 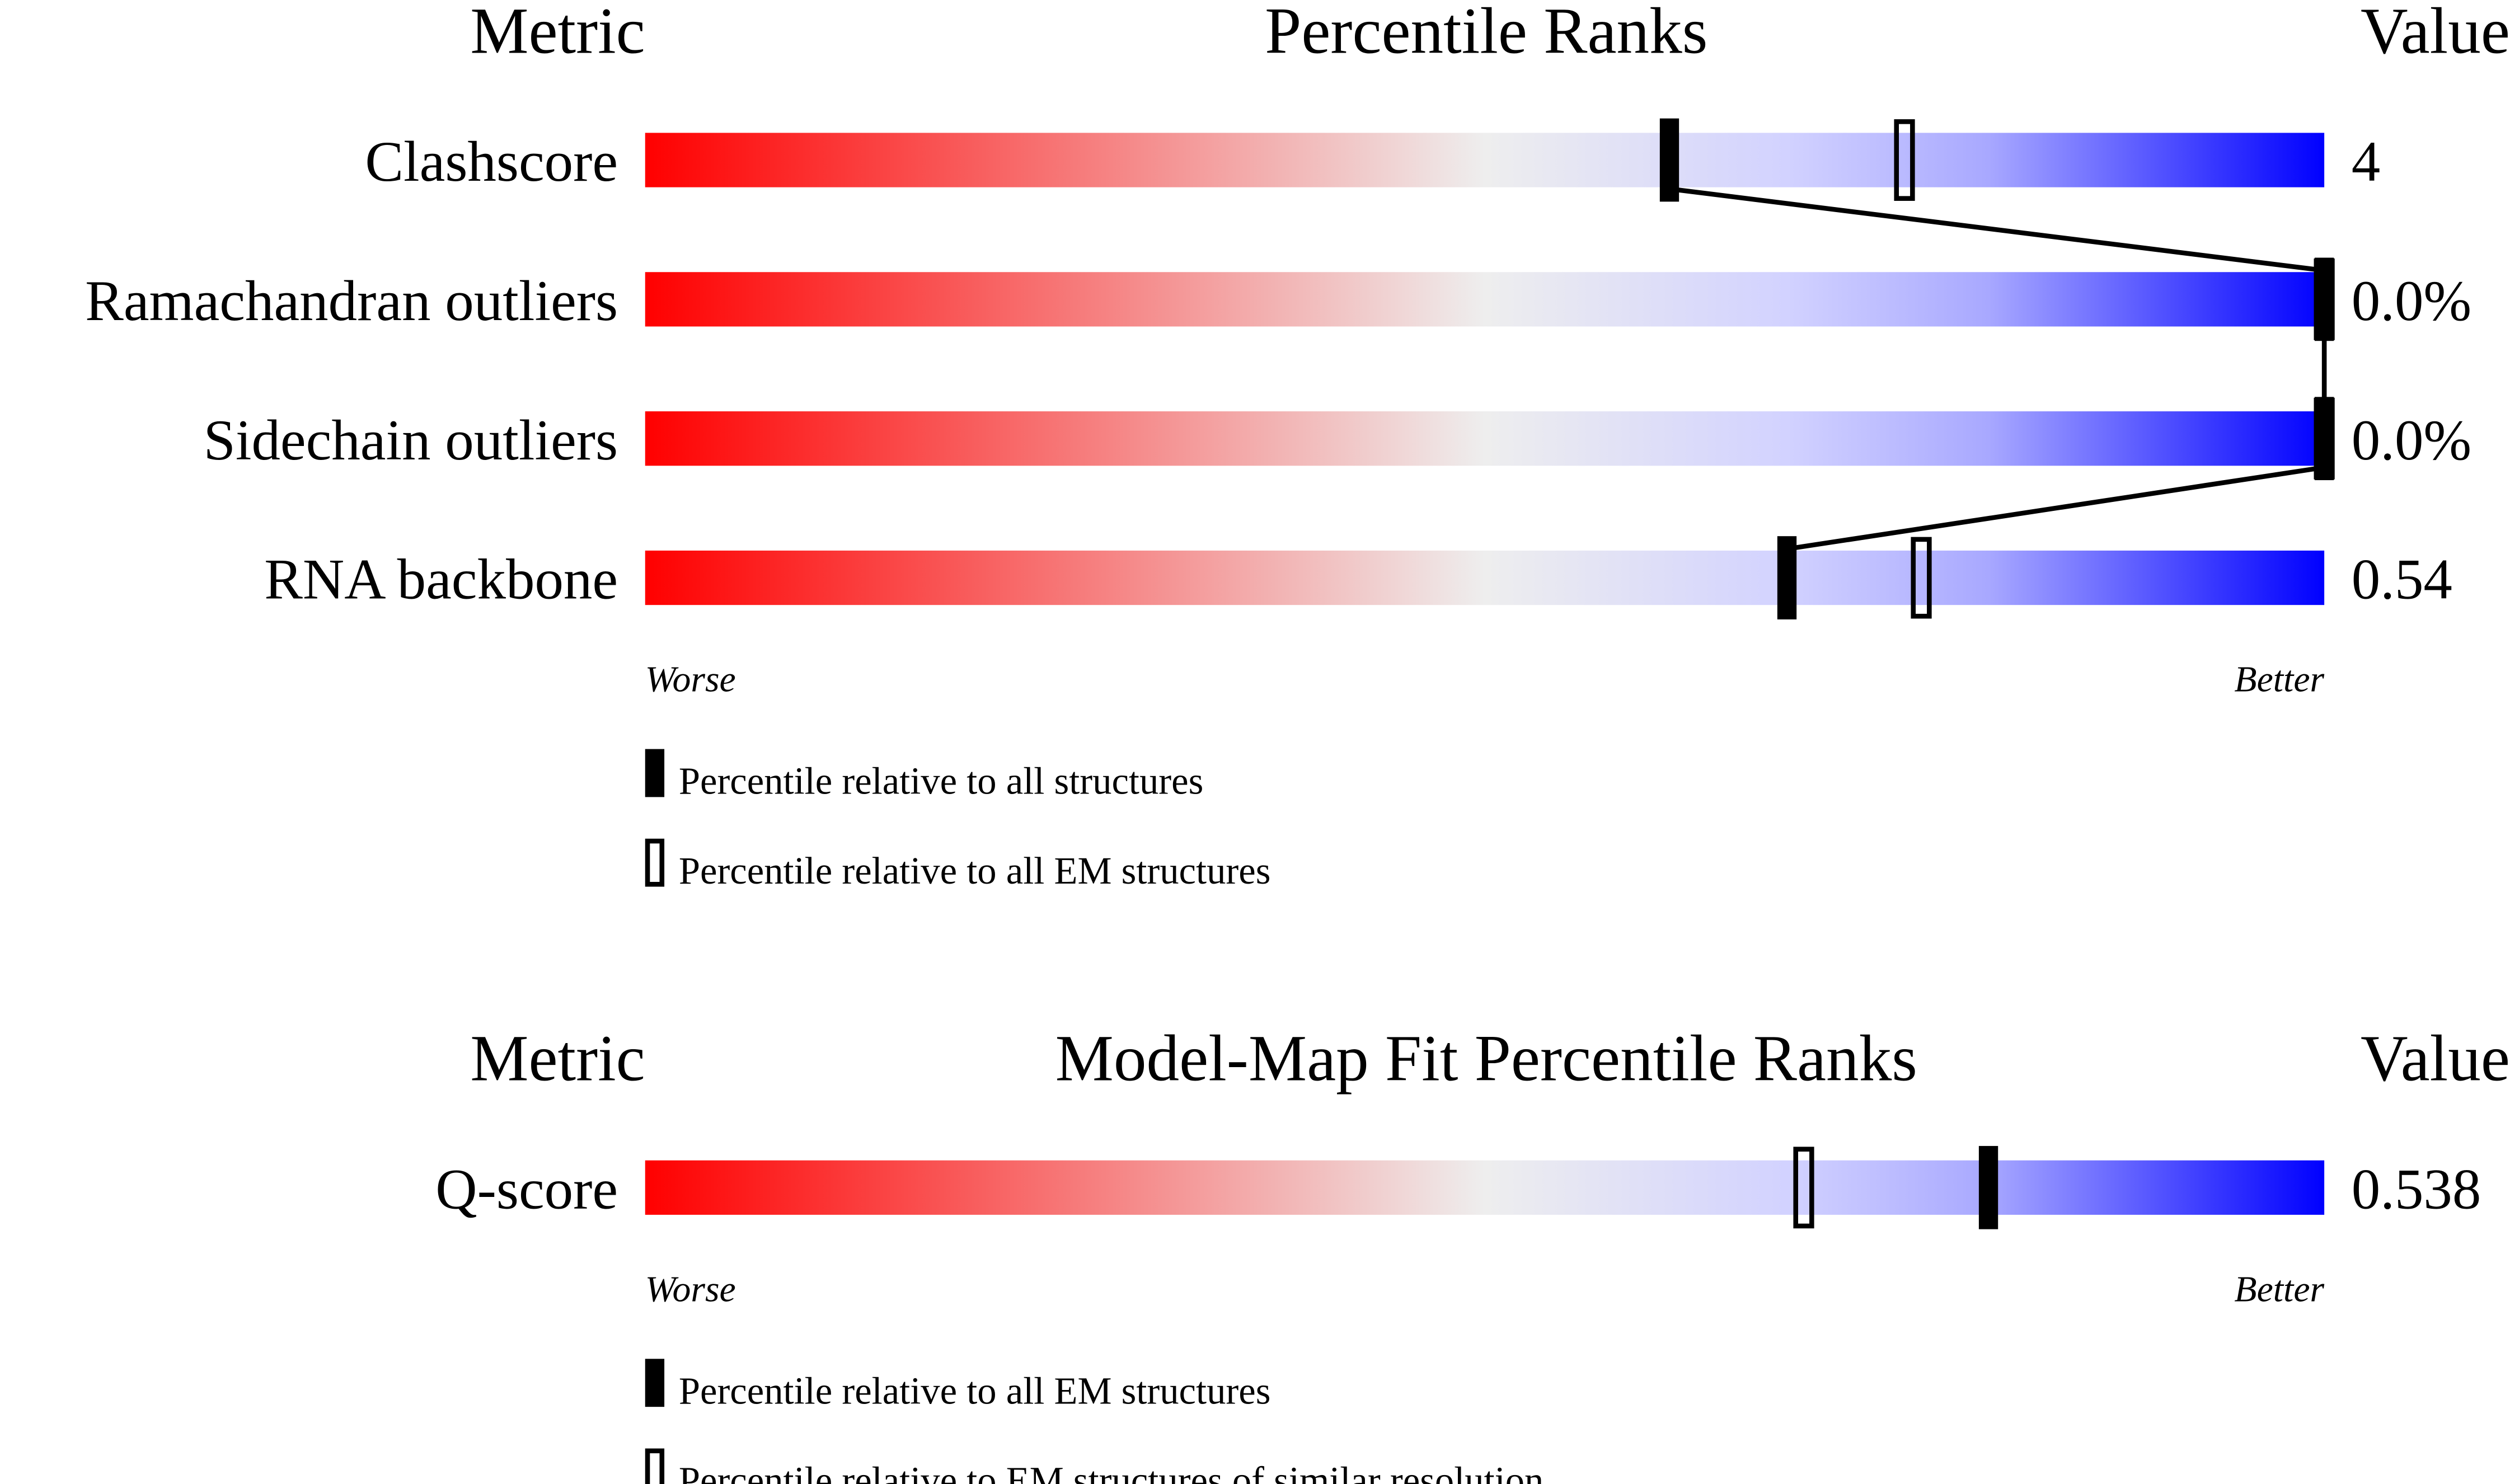 What do you see at coordinates (1486, 33) in the screenshot?
I see `header-title: Percentile Ranks` at bounding box center [1486, 33].